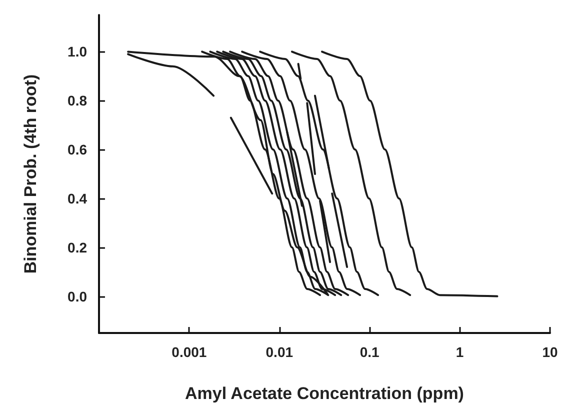 The image size is (561, 414). What do you see at coordinates (78, 100) in the screenshot?
I see `y-tick-label: 0.8` at bounding box center [78, 100].